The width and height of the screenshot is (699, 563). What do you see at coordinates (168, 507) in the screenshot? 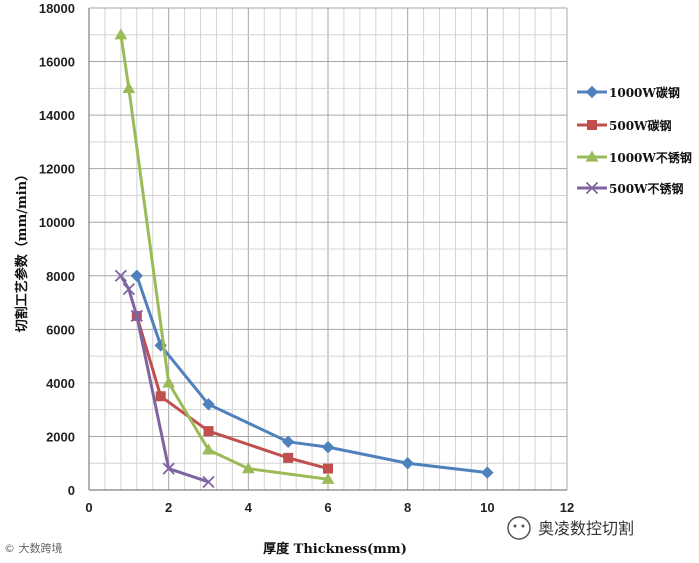
I see `x-tick-label: 2` at bounding box center [168, 507].